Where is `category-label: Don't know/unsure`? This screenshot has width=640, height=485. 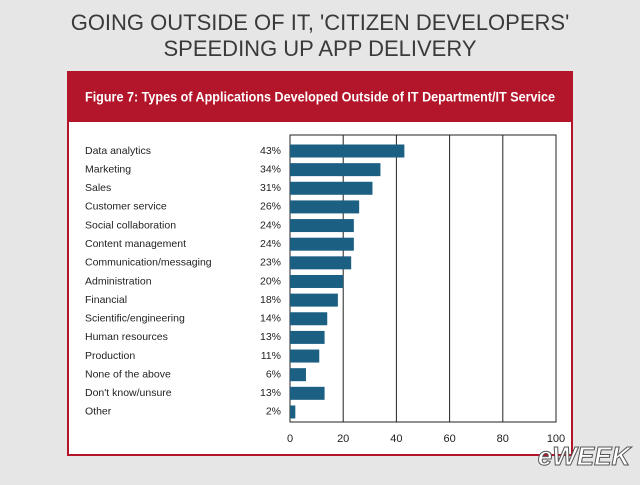
category-label: Don't know/unsure is located at coordinates (128, 393).